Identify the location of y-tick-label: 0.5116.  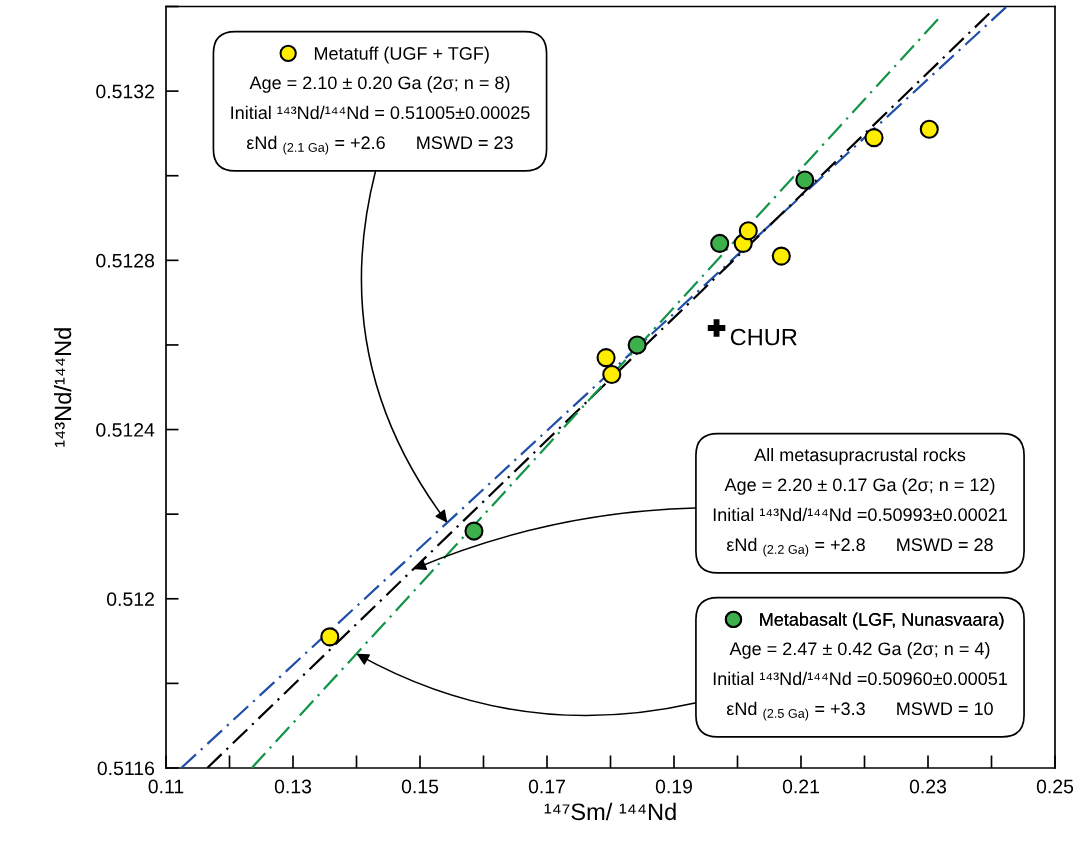
(126, 768).